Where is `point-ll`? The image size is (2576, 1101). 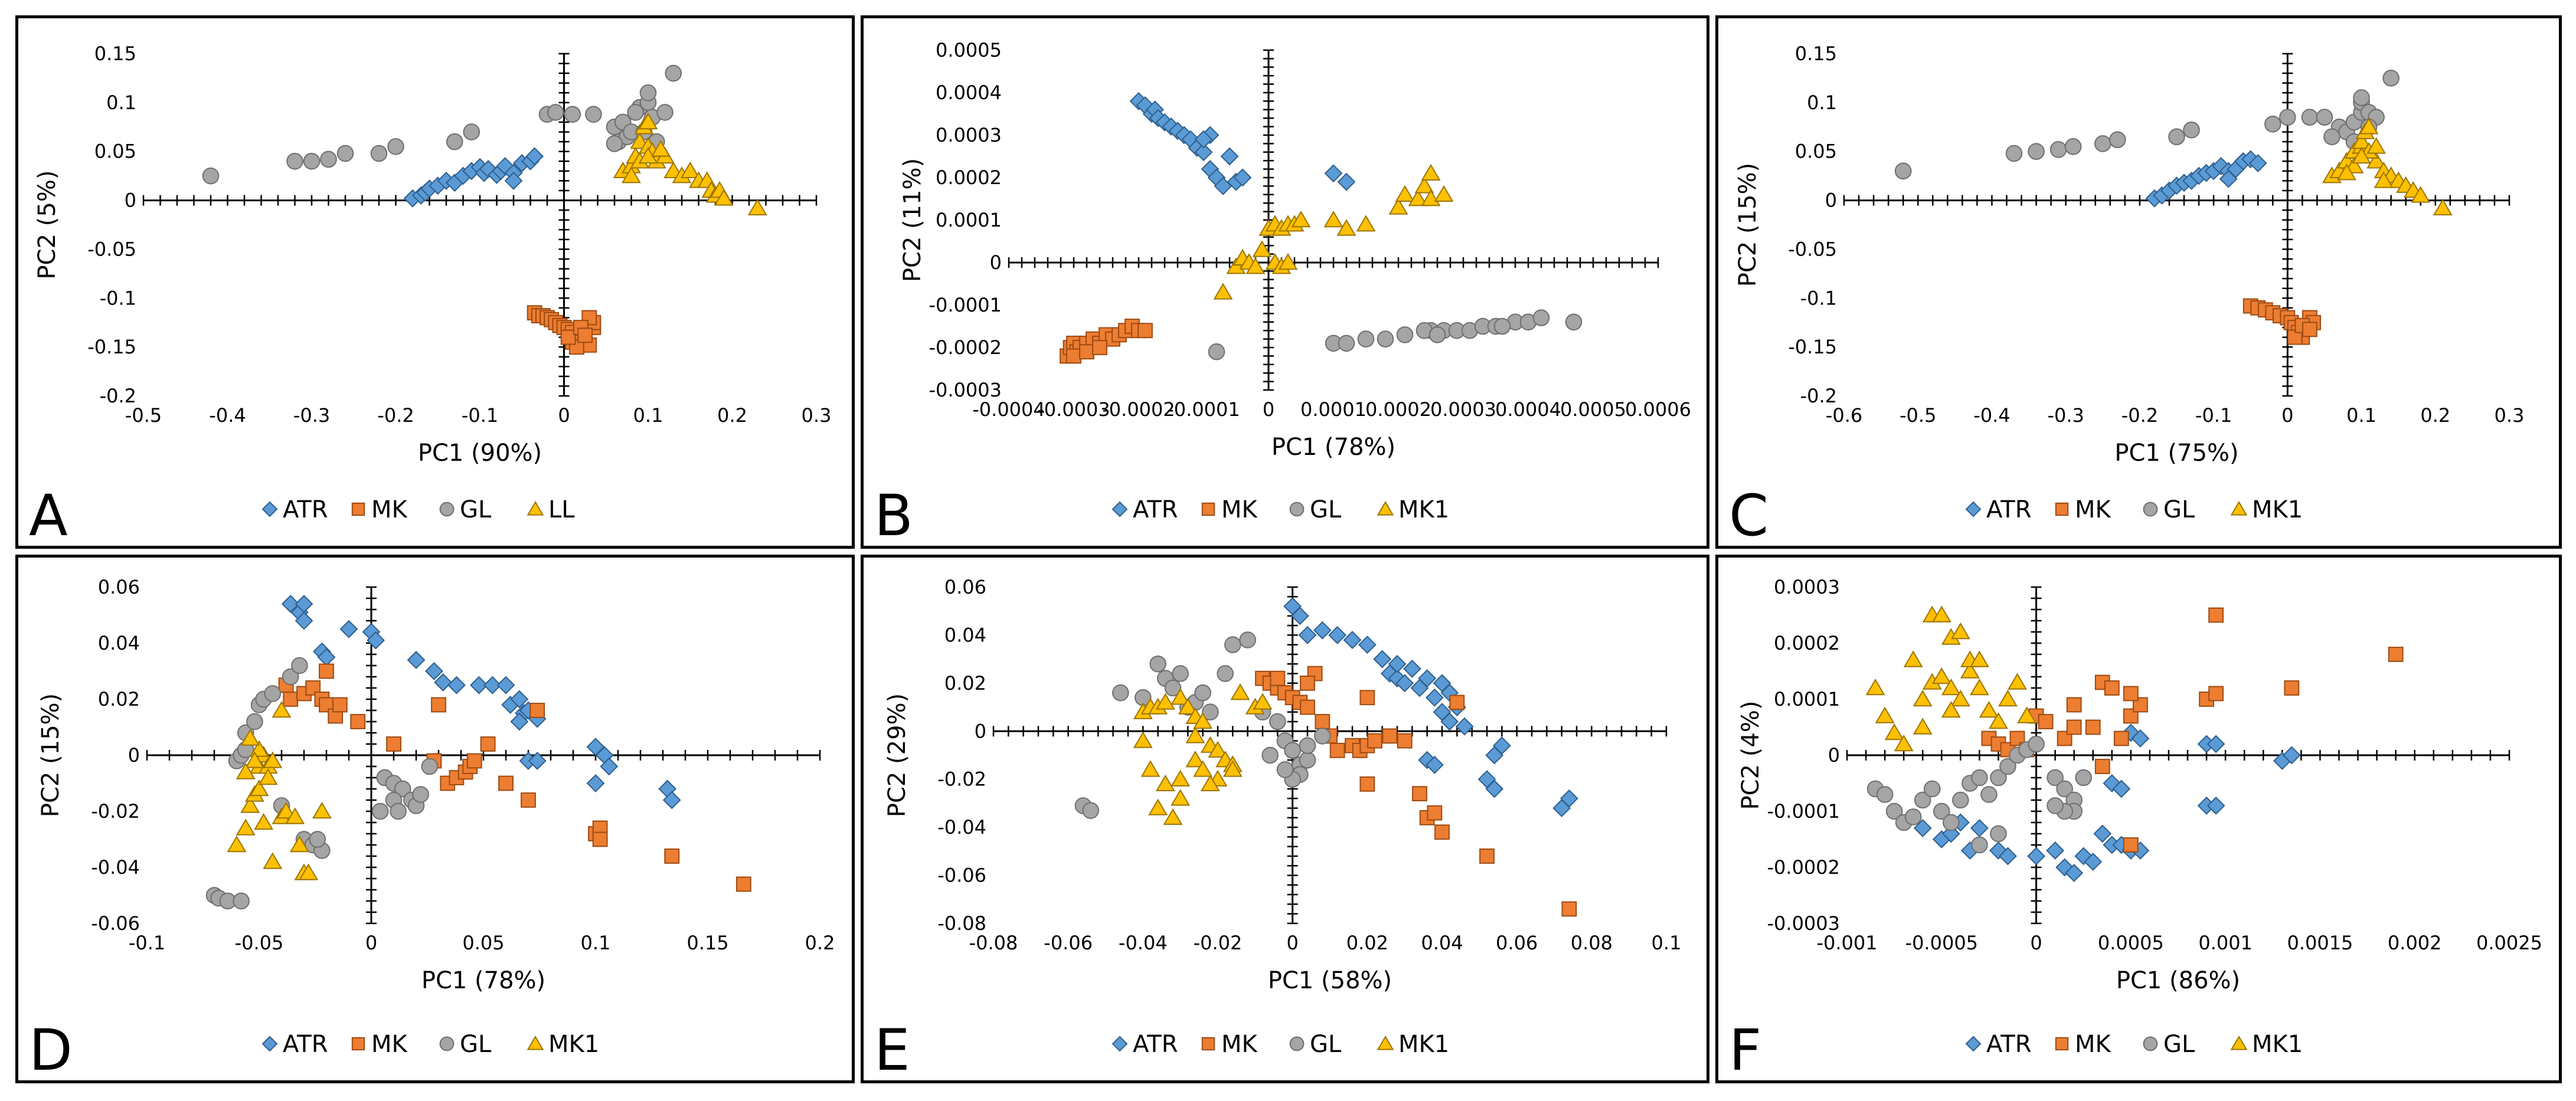 point-ll is located at coordinates (724, 197).